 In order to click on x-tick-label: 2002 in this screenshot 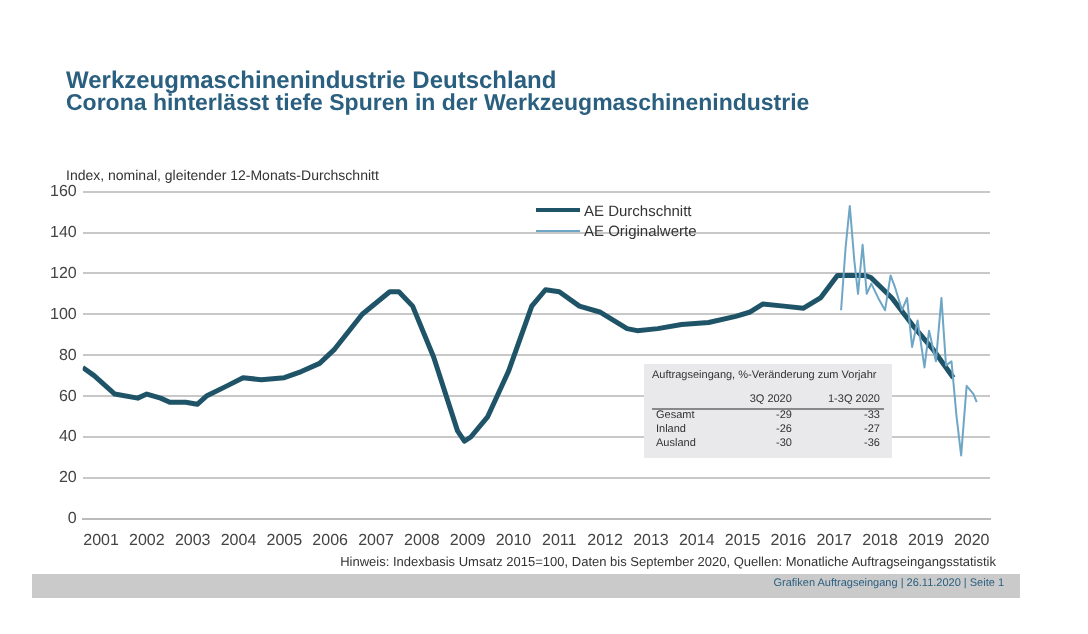, I will do `click(147, 539)`.